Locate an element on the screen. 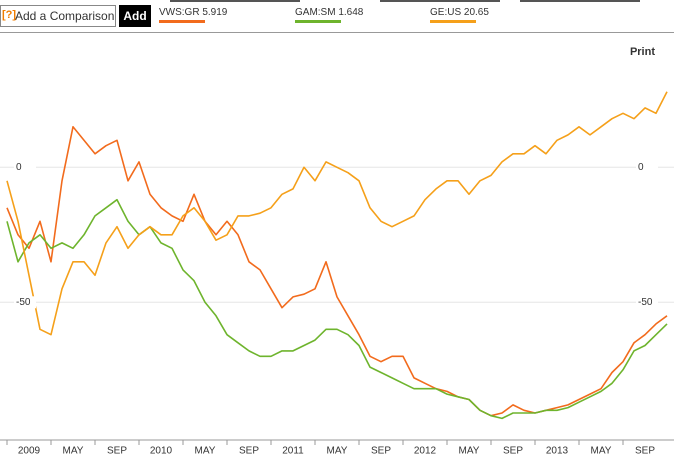 The image size is (674, 463). legend-name: VWS:GR is located at coordinates (179, 12).